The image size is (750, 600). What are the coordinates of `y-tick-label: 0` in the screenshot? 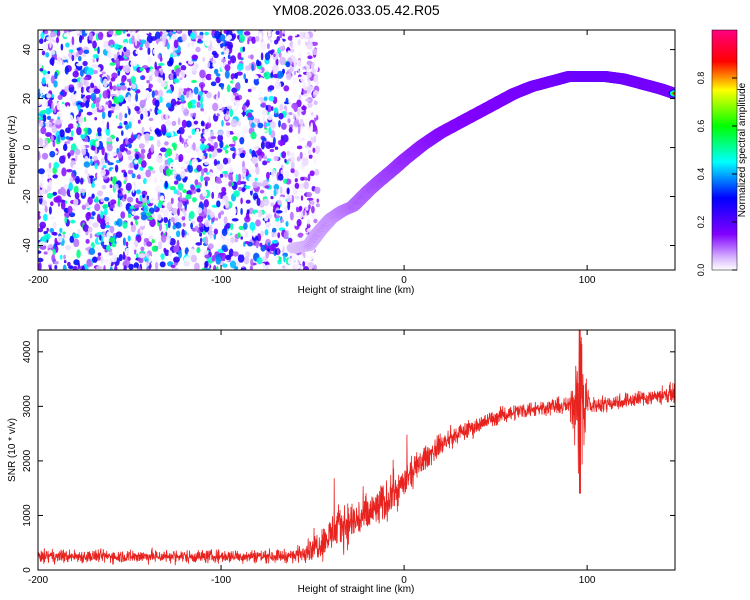 It's located at (27, 147).